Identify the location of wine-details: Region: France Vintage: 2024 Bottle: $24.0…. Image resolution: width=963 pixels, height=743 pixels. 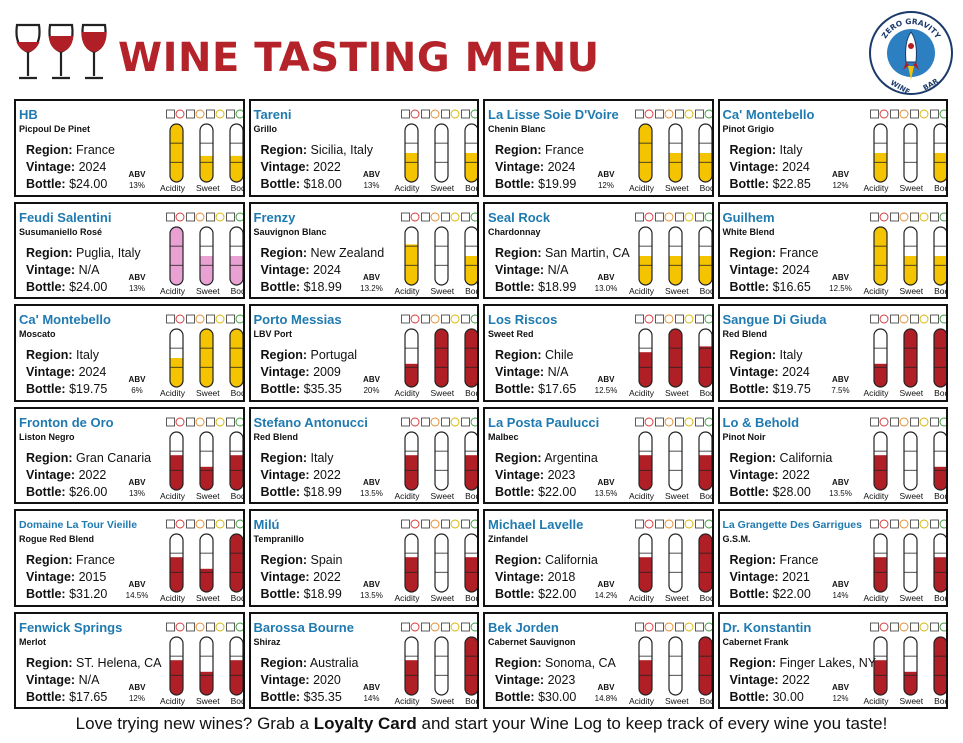
(70, 167).